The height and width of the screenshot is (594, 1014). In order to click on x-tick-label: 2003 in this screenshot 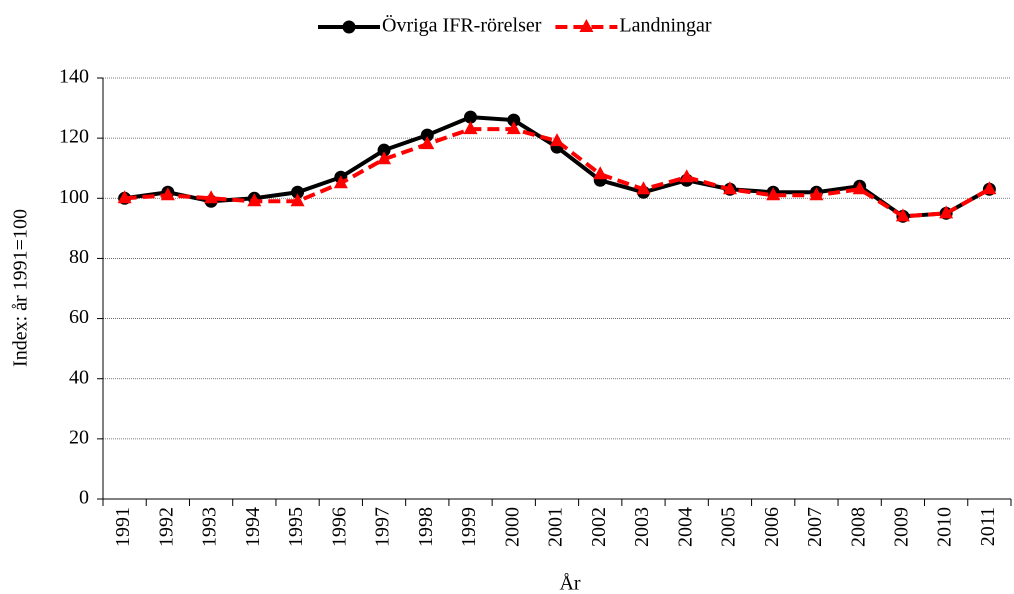, I will do `click(642, 527)`.